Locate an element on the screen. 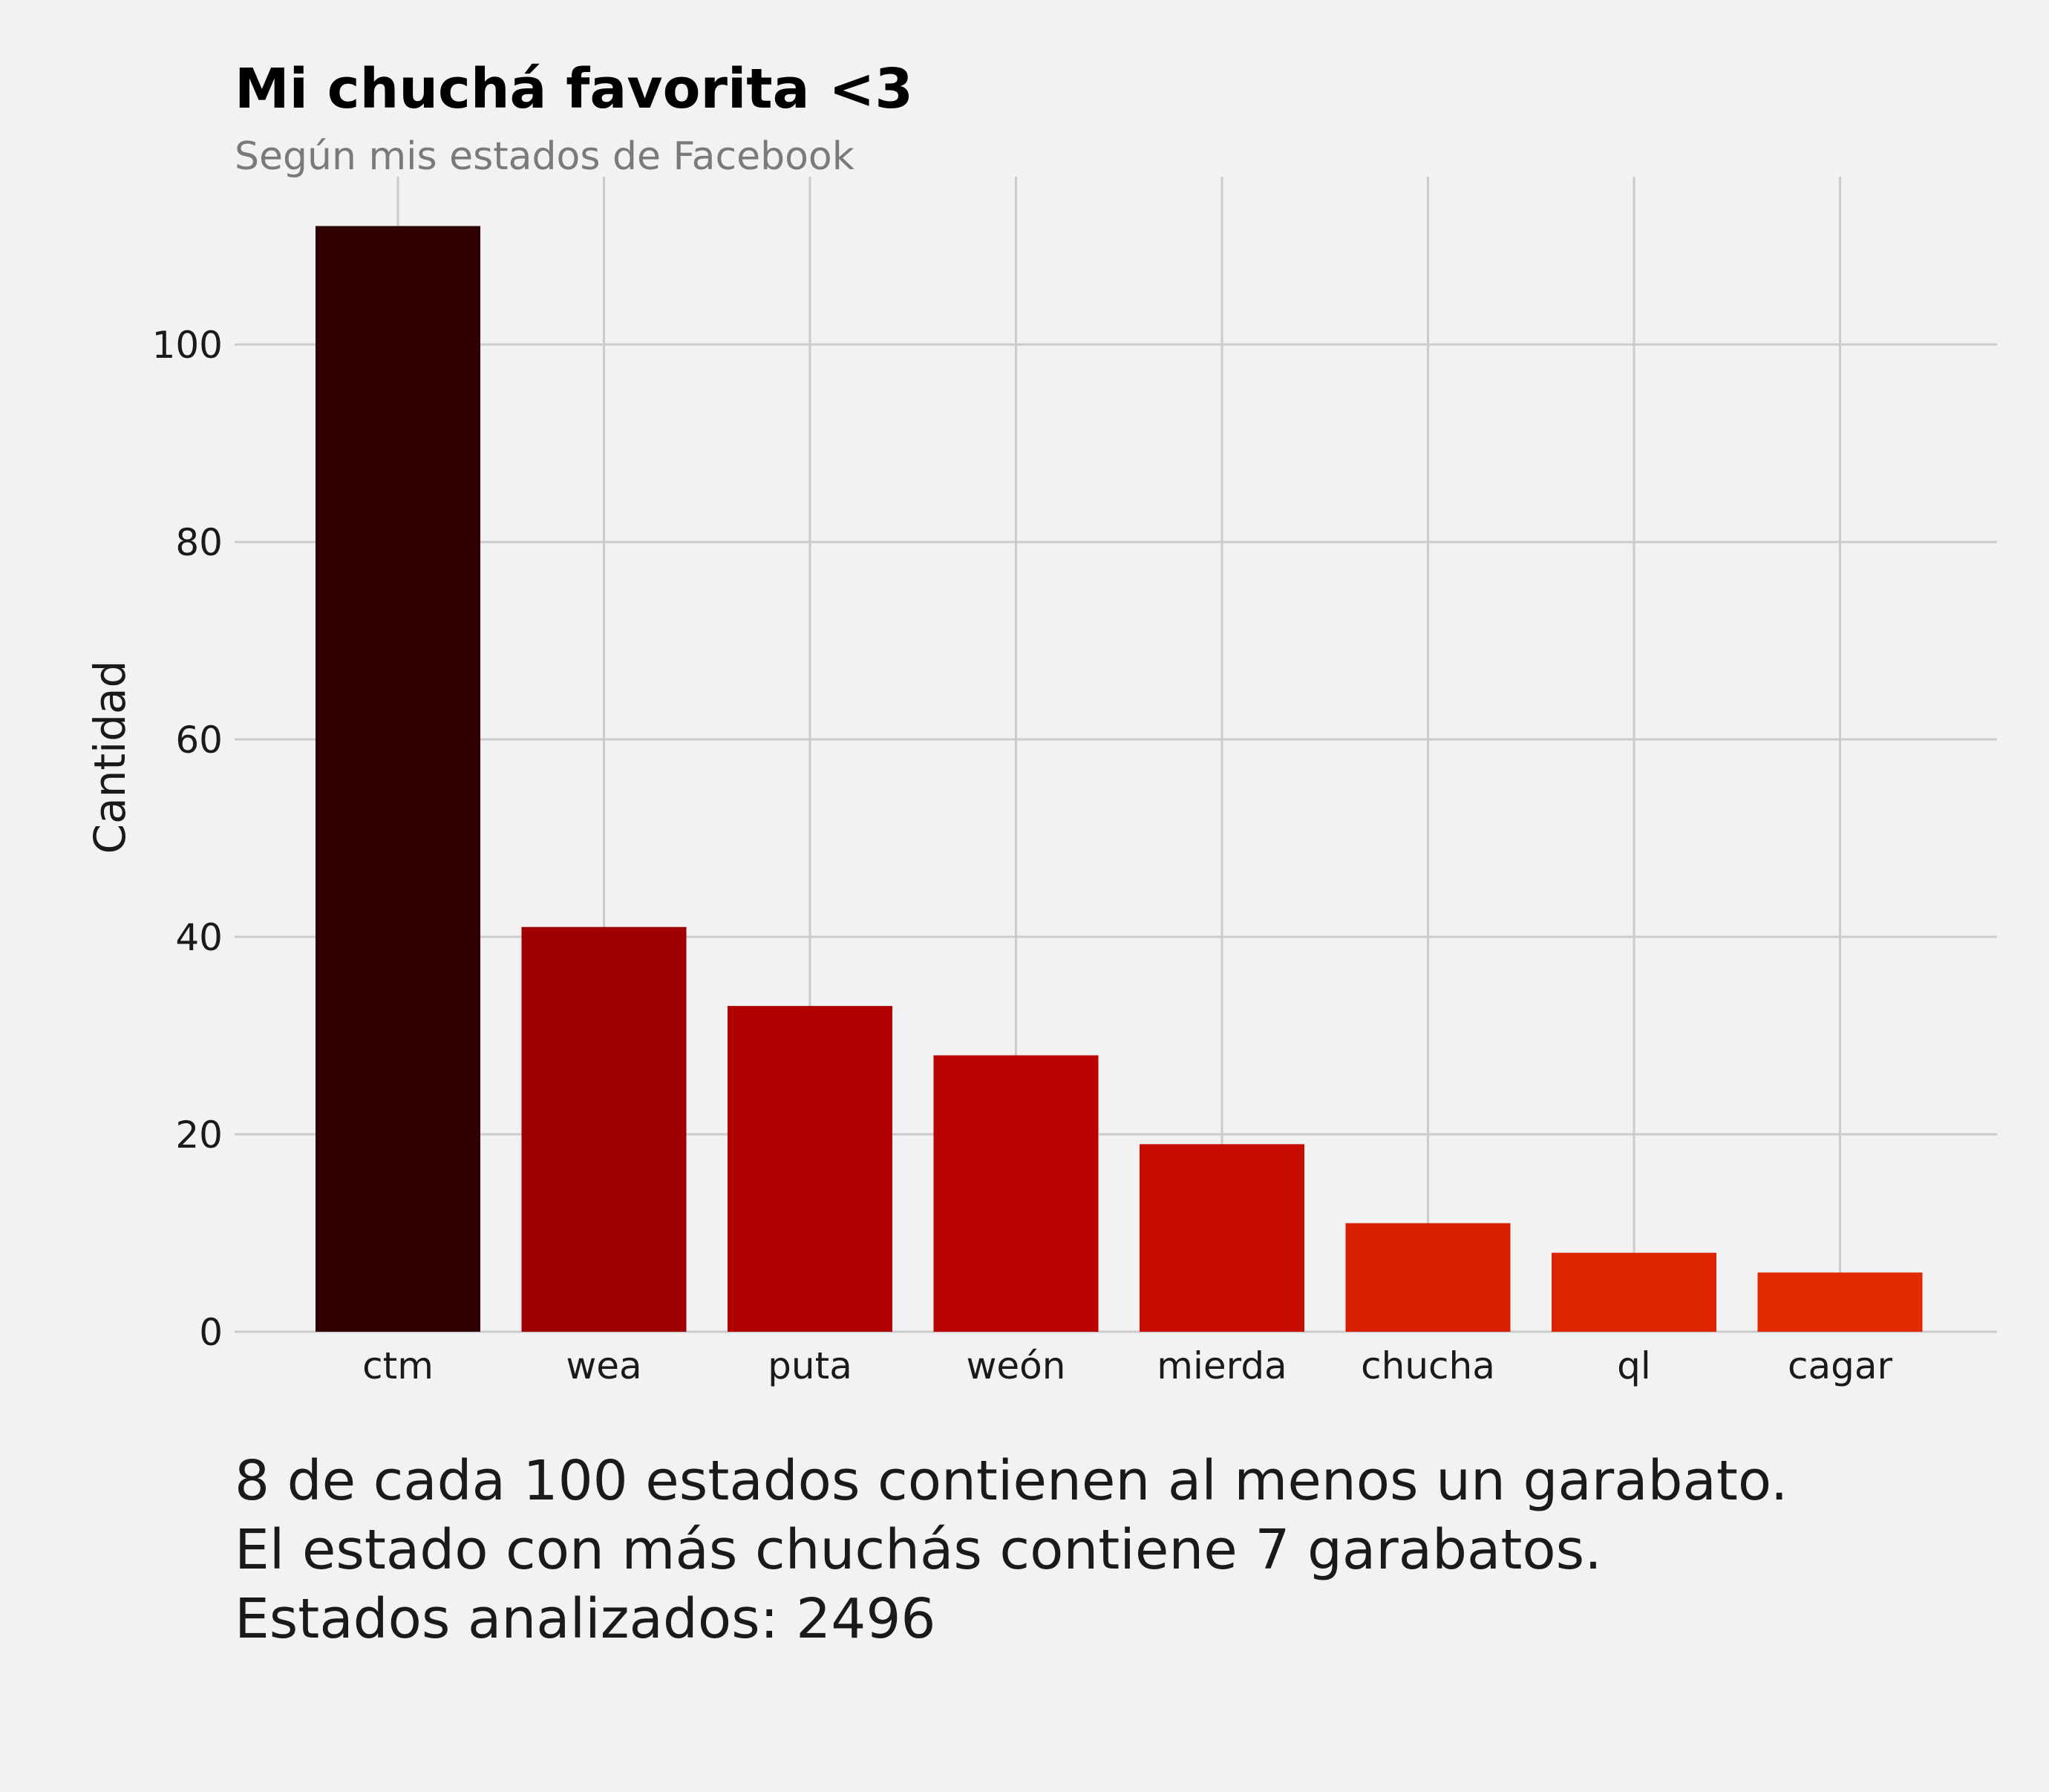  caption-line-3: Estados analizados: 2496 is located at coordinates (585, 1619).